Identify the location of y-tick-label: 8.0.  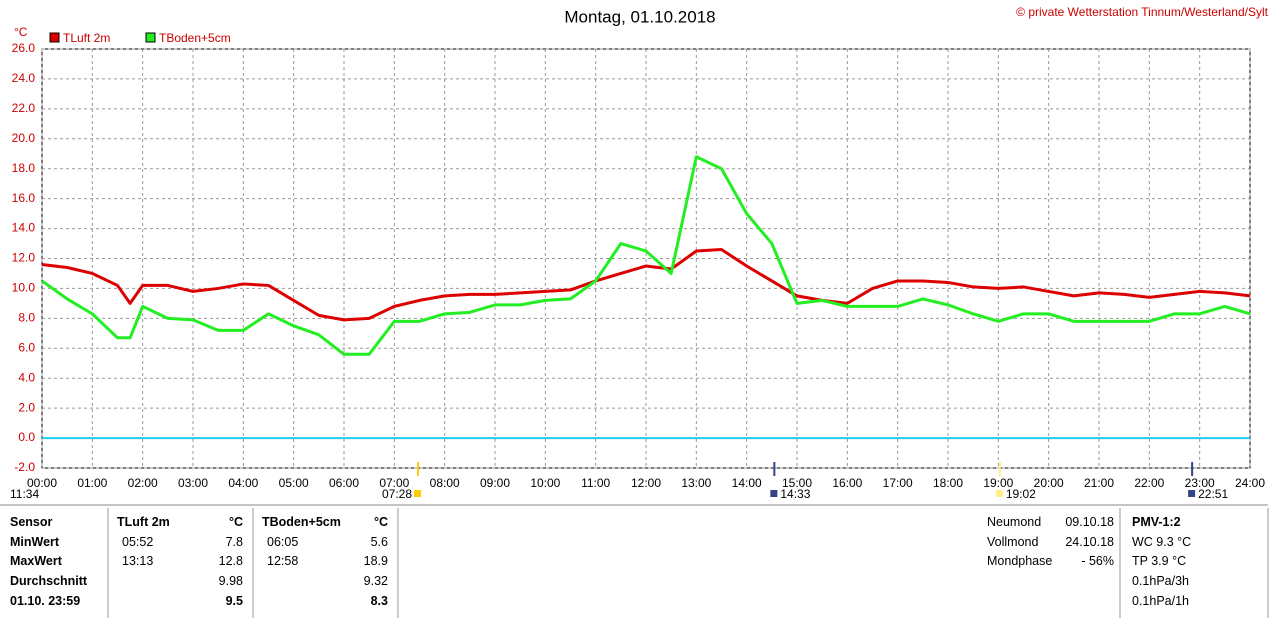
(26, 318).